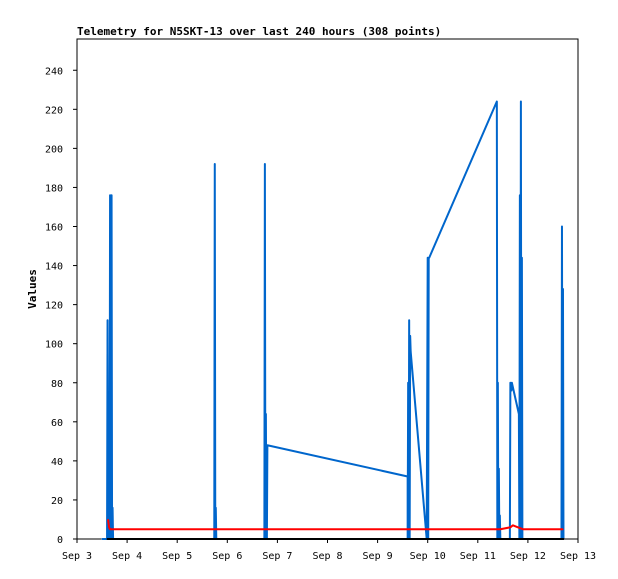 The height and width of the screenshot is (579, 618). I want to click on y-tick-label: 160, so click(54, 228).